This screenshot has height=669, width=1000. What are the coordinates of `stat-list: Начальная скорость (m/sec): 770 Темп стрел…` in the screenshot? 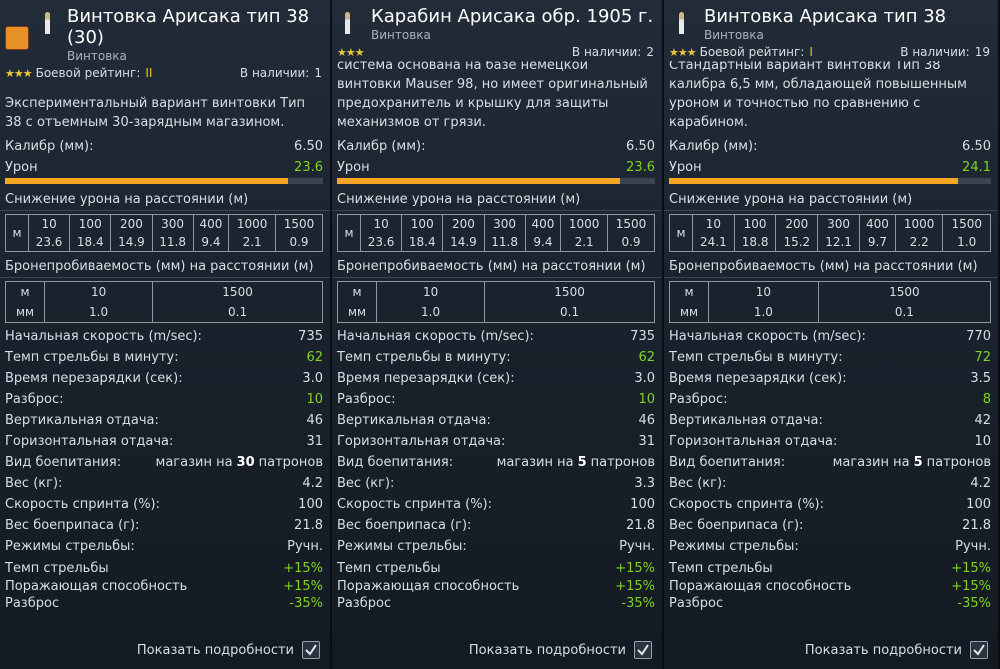 It's located at (831, 441).